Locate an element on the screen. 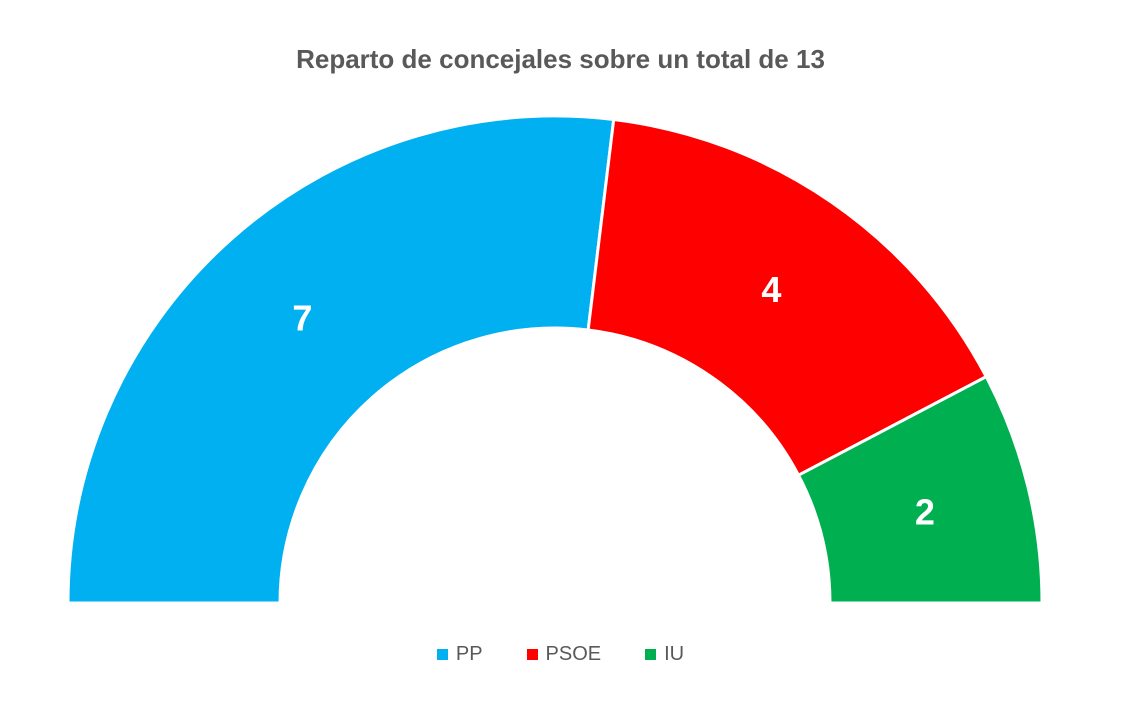 This screenshot has width=1121, height=728. legend-label: PP is located at coordinates (469, 654).